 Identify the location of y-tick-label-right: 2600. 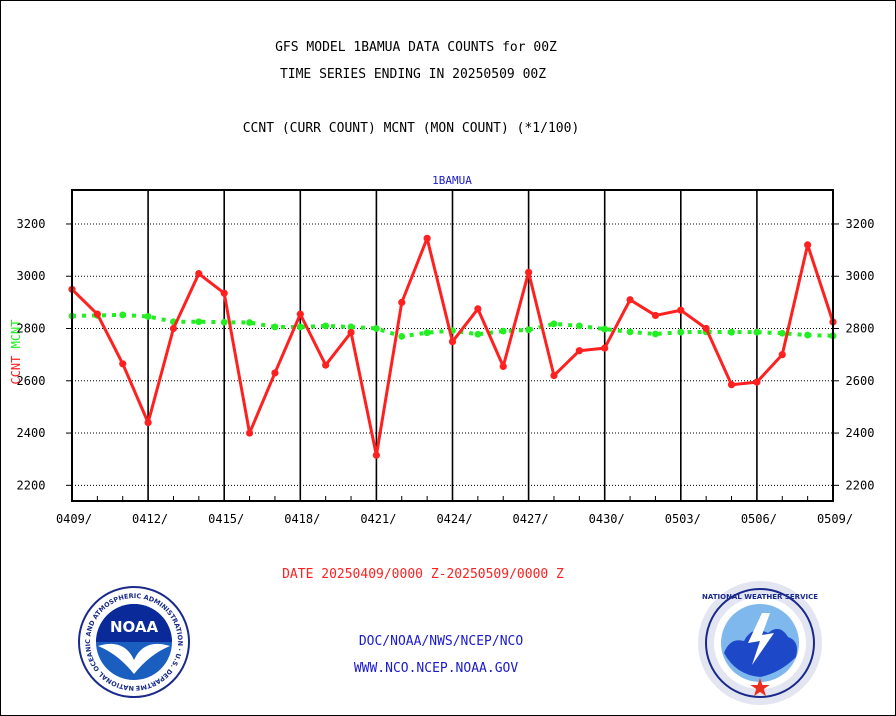
(860, 381).